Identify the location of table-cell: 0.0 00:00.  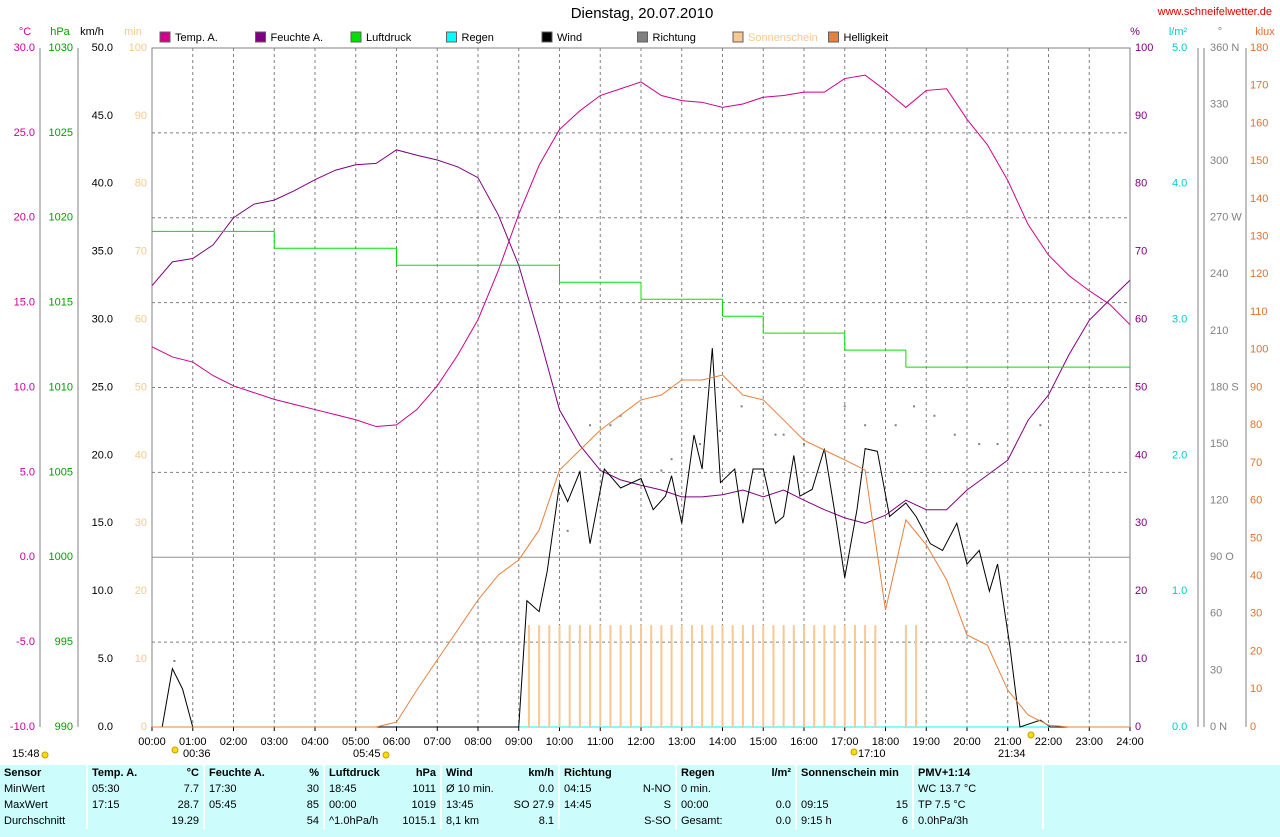
(736, 805).